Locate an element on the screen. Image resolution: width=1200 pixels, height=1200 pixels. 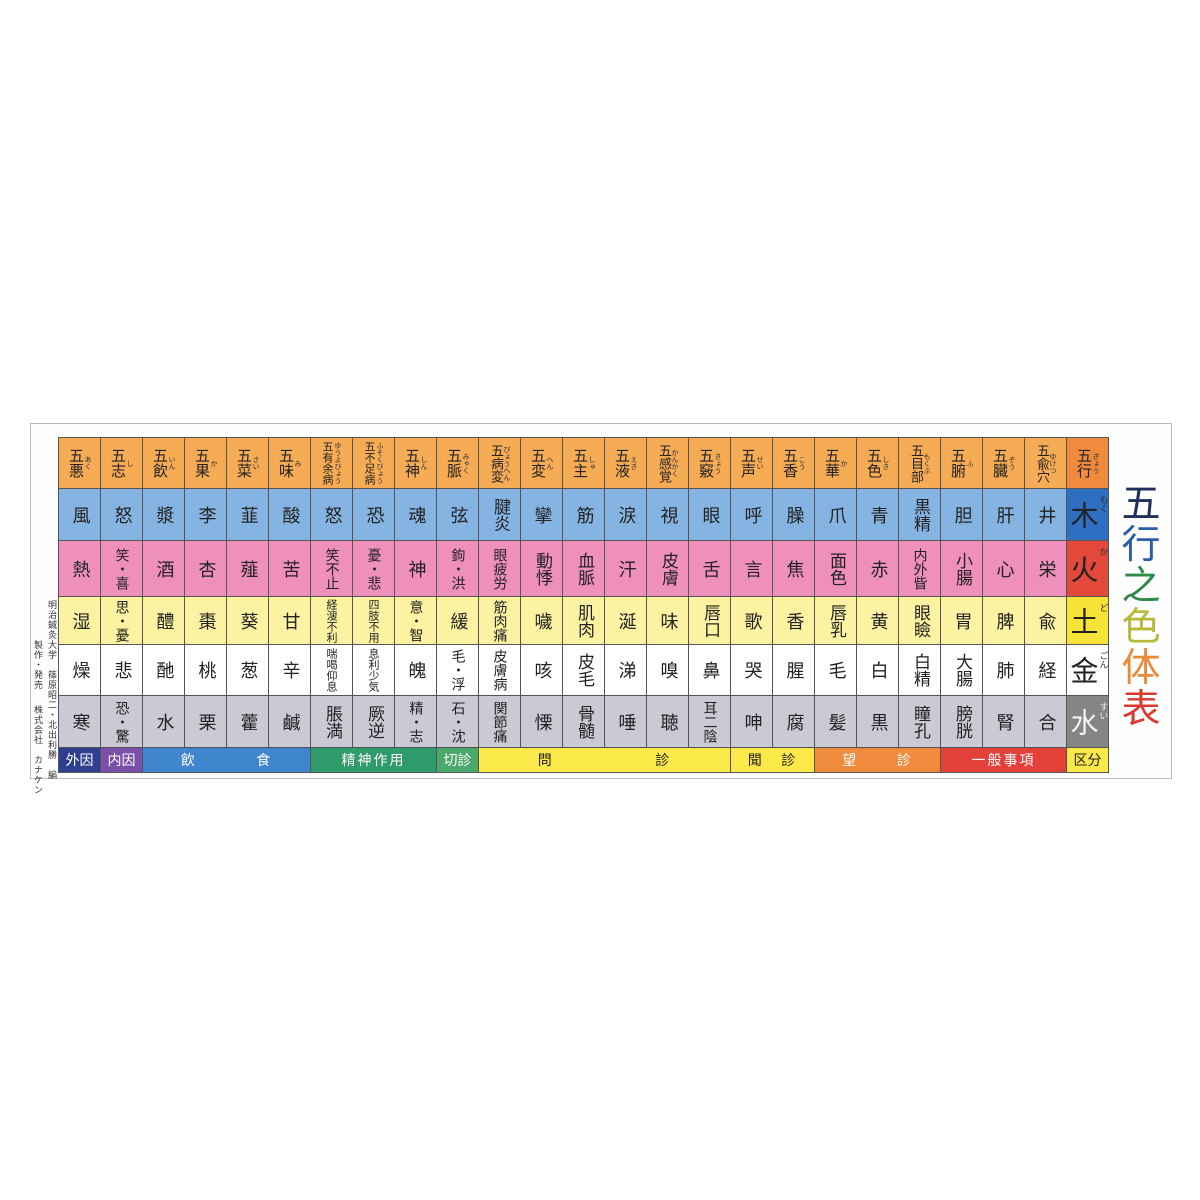
title-char: 表 is located at coordinates (1141, 709).